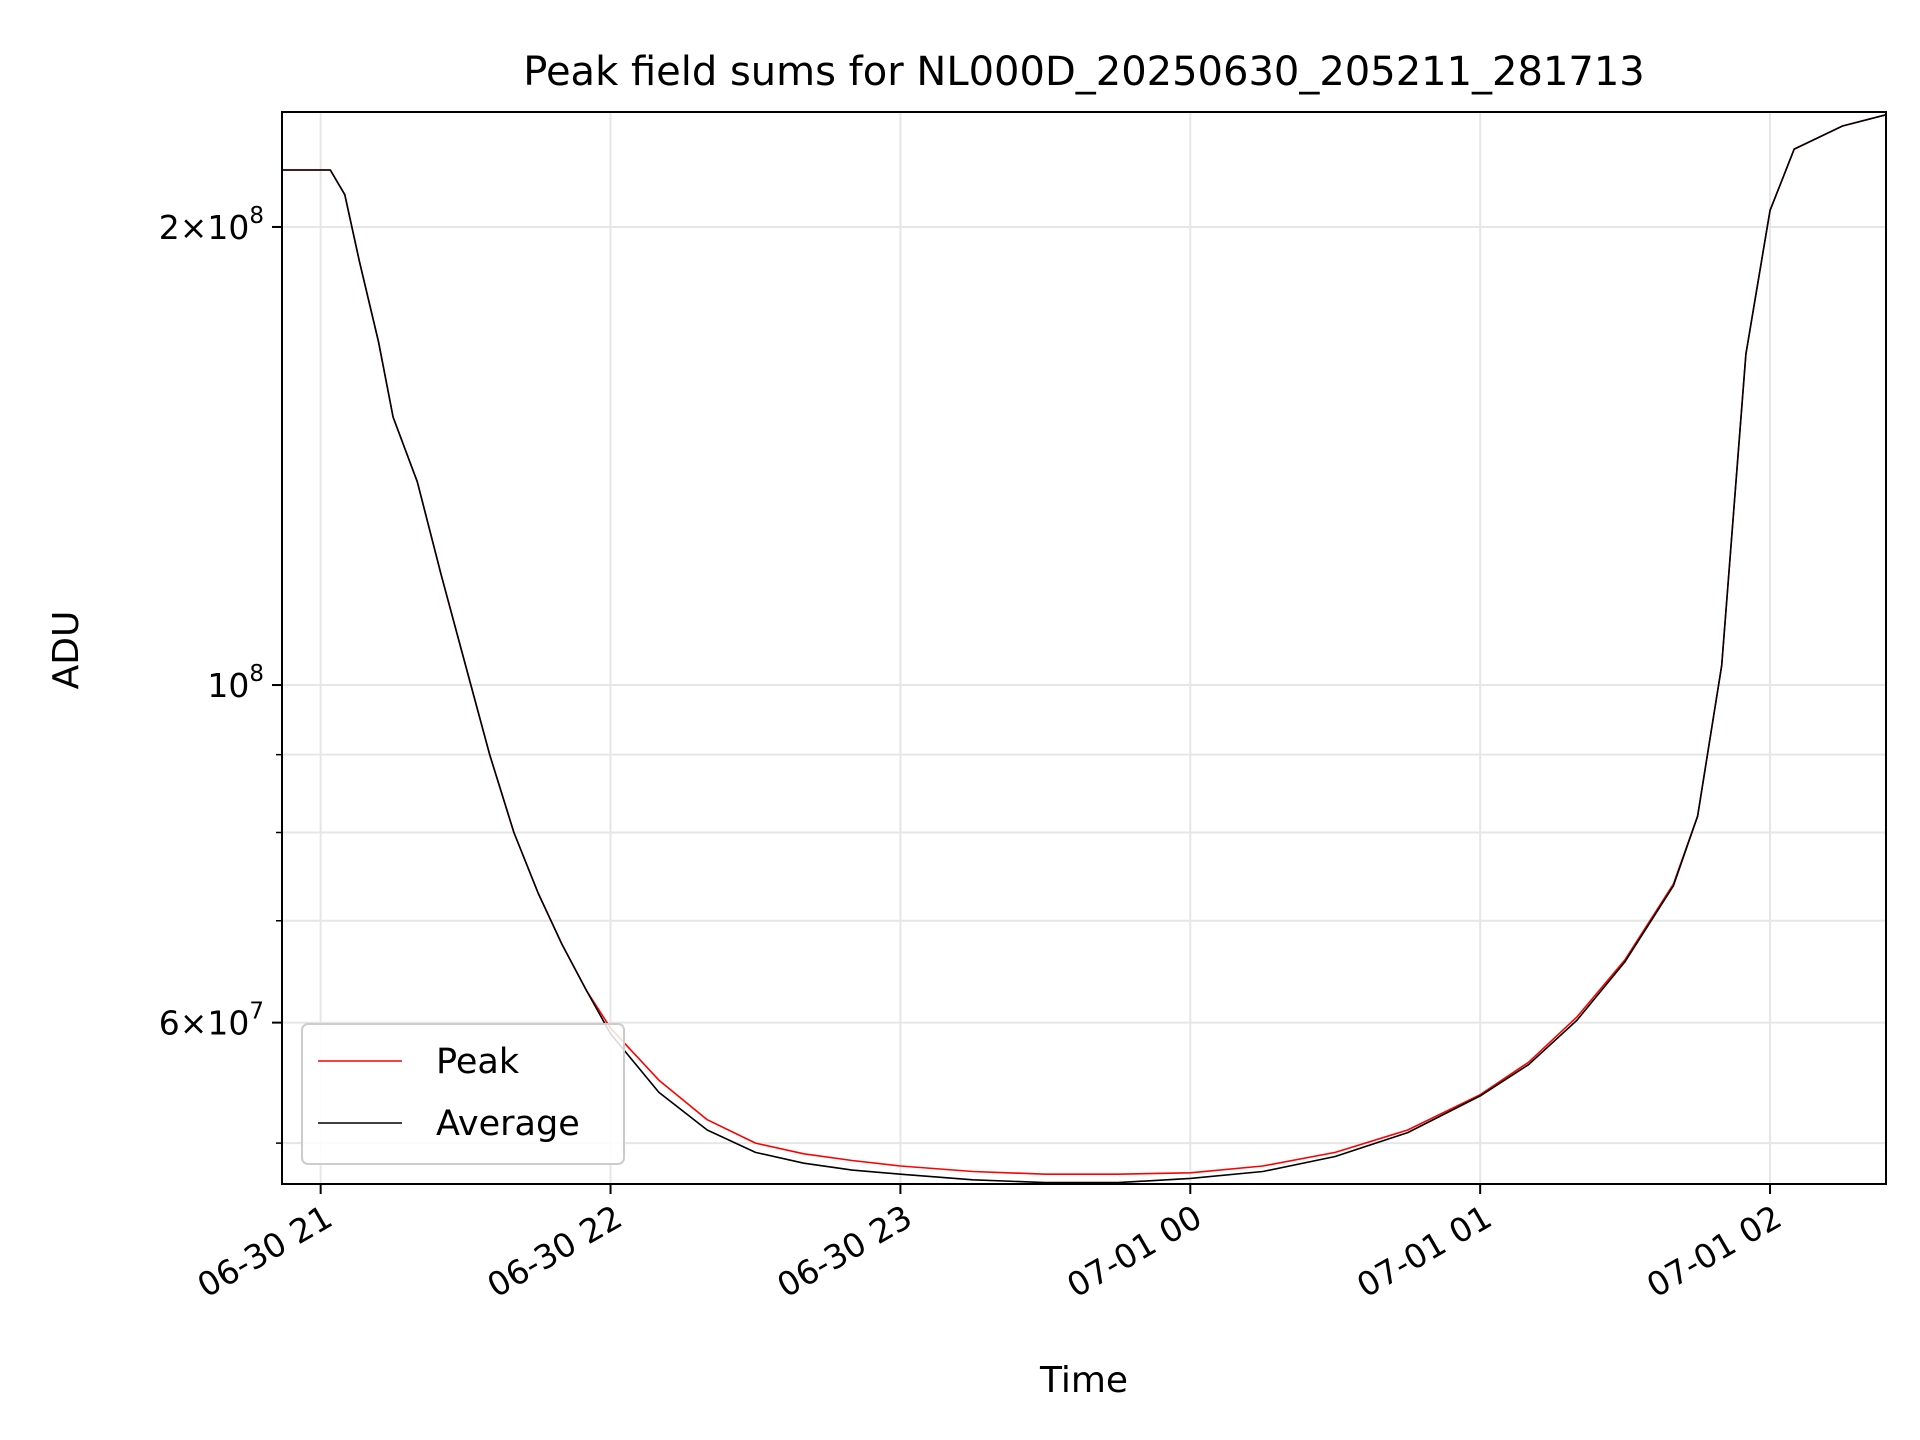 This screenshot has height=1440, width=1920. I want to click on y-tick-base: 2, so click(169, 227).